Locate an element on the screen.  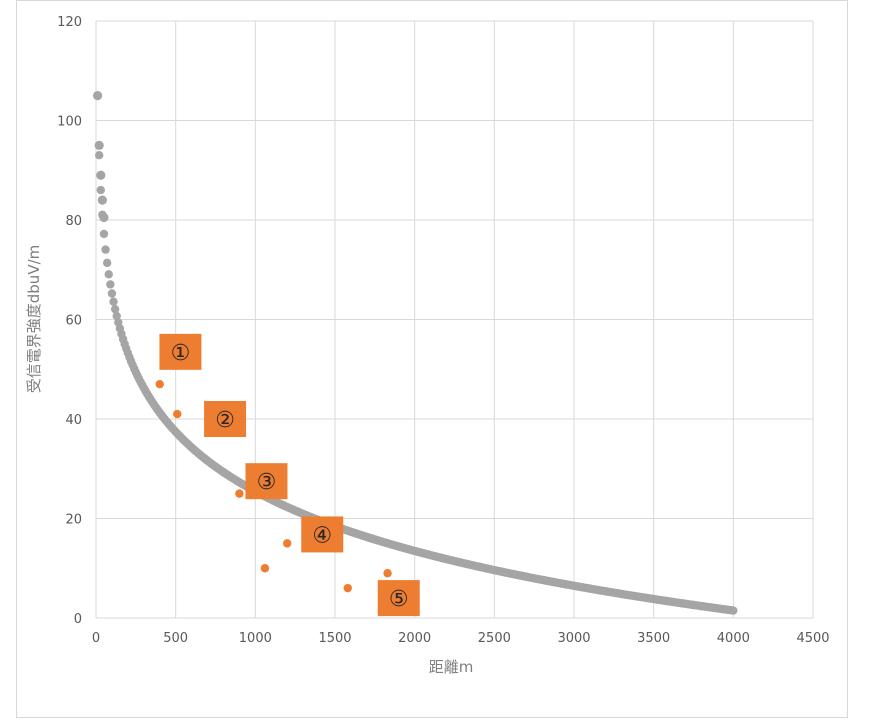
callout-label: ① is located at coordinates (181, 353).